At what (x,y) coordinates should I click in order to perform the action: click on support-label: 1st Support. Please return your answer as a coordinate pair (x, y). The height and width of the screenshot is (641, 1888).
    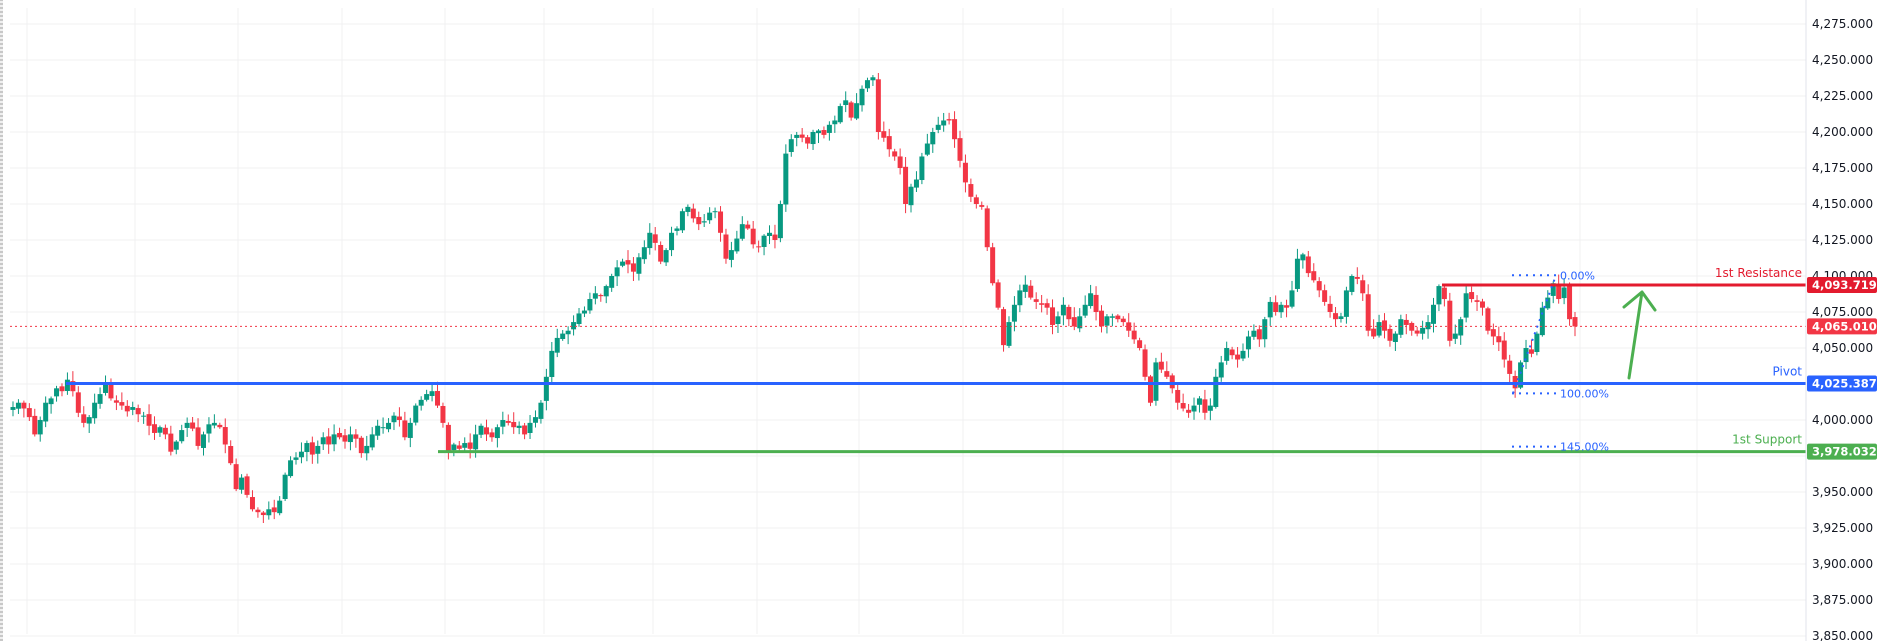
    Looking at the image, I should click on (1767, 440).